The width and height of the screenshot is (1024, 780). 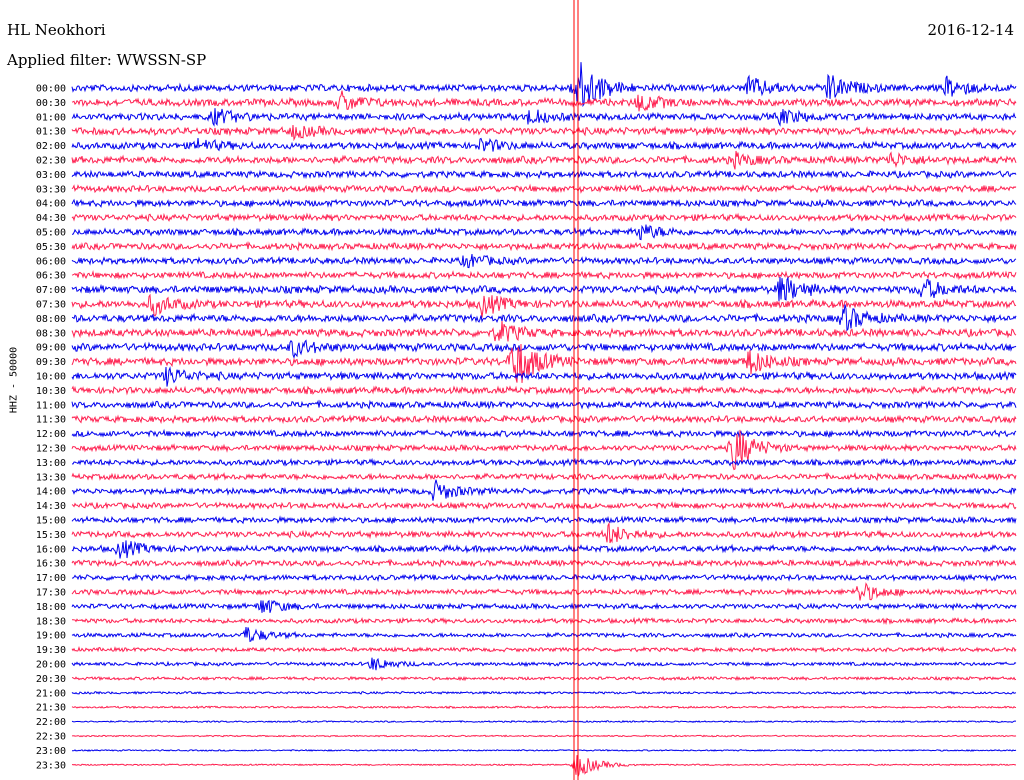 I want to click on time-tick-label: 08:00, so click(x=51, y=319).